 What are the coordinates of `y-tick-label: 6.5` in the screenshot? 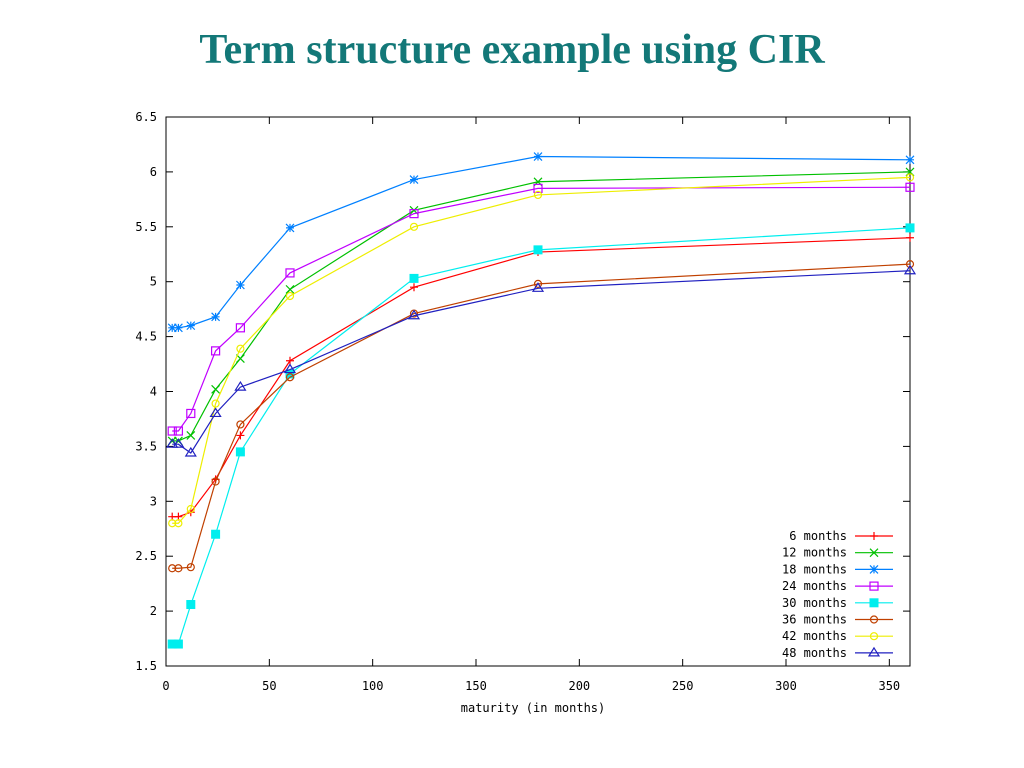 It's located at (146, 117).